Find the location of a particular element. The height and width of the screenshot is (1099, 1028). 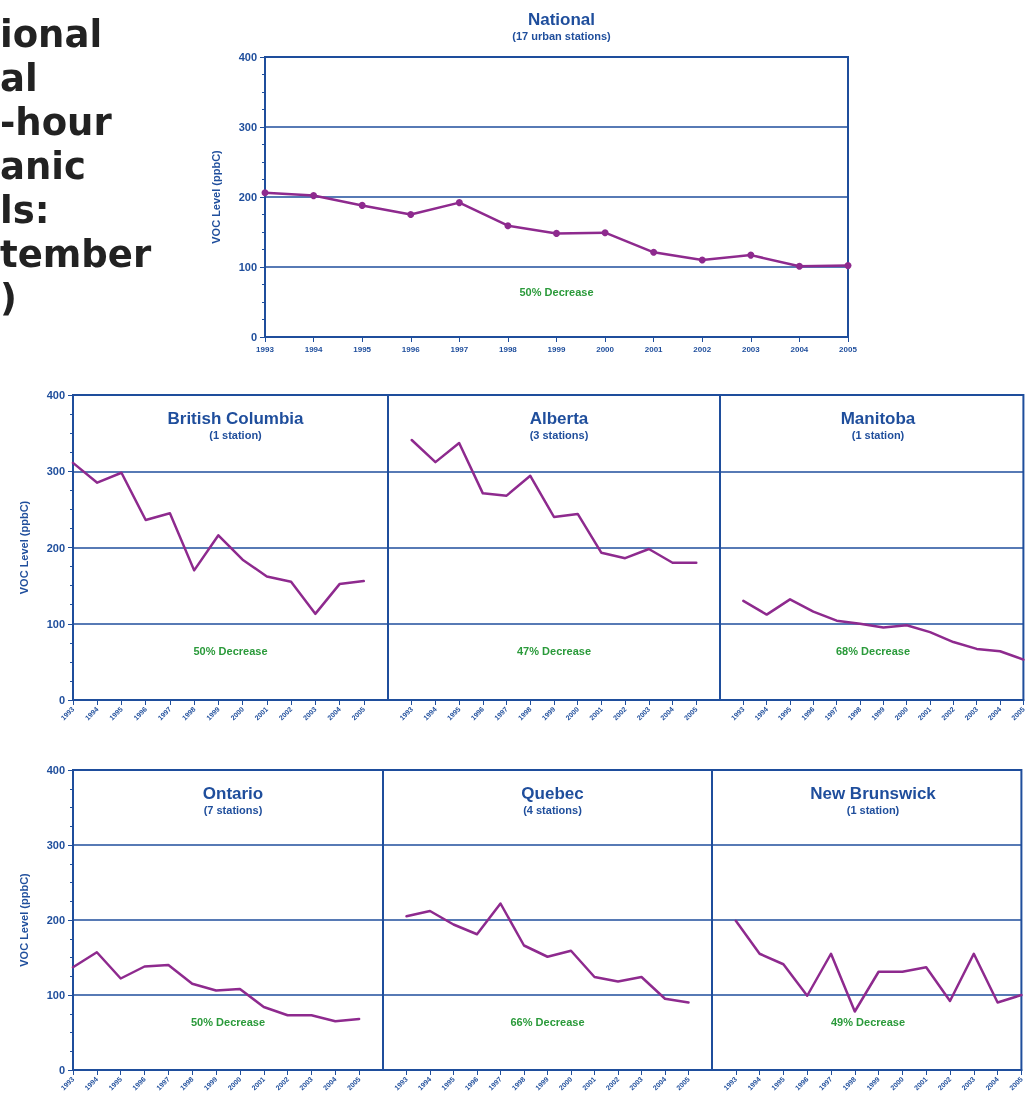

x-tick-label: 2003 is located at coordinates (751, 349).